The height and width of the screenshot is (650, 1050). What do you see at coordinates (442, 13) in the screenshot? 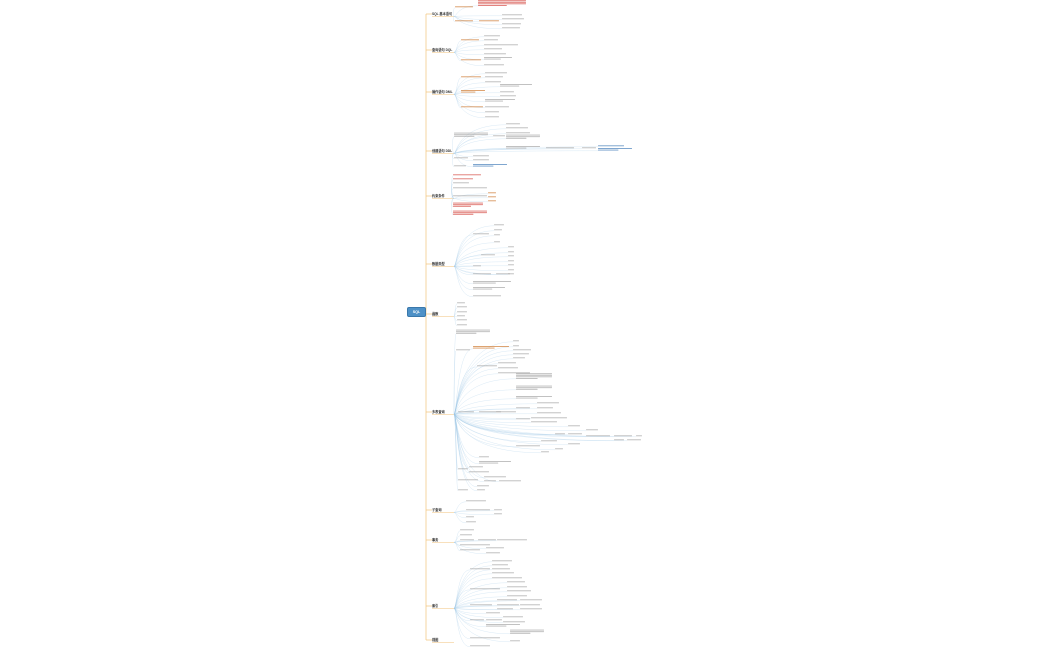
I see `branch-label-0: SQL 基本语句` at bounding box center [442, 13].